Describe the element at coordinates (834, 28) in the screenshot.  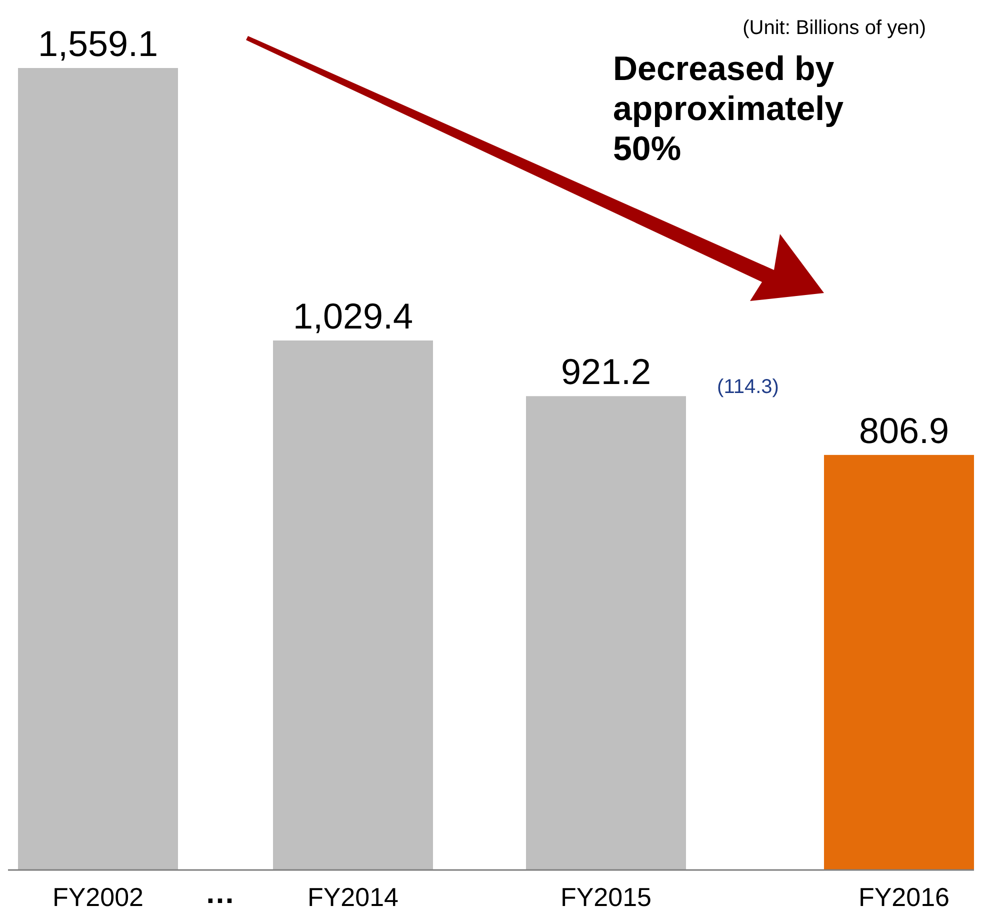
I see `text: (Unit: Billions of yen)` at that location.